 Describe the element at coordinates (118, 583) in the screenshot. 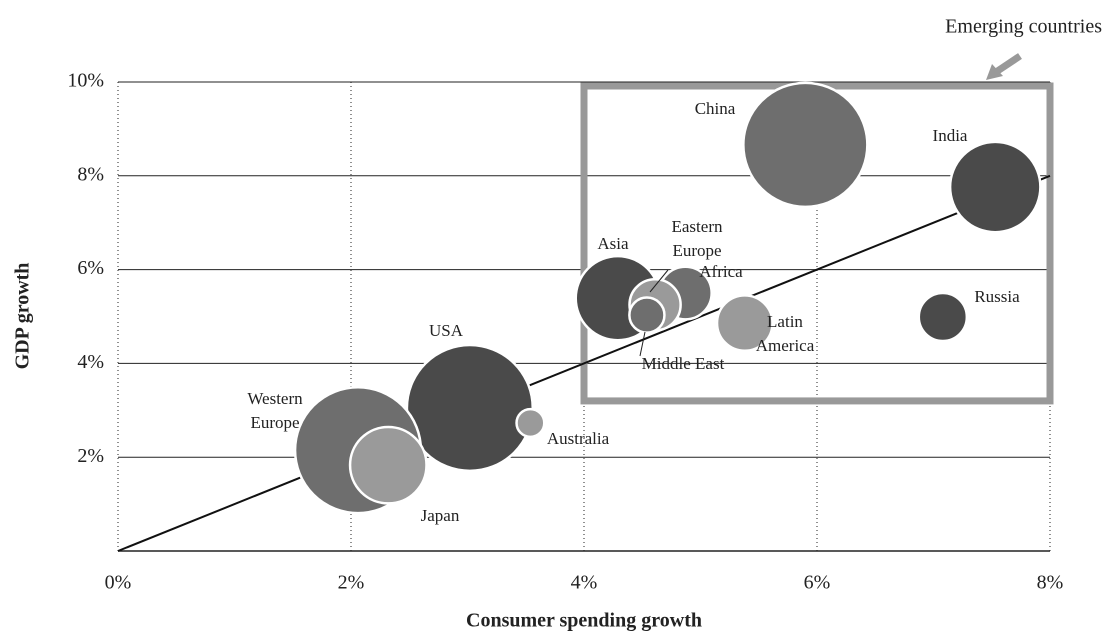

I see `x-tick-label: 0%` at that location.